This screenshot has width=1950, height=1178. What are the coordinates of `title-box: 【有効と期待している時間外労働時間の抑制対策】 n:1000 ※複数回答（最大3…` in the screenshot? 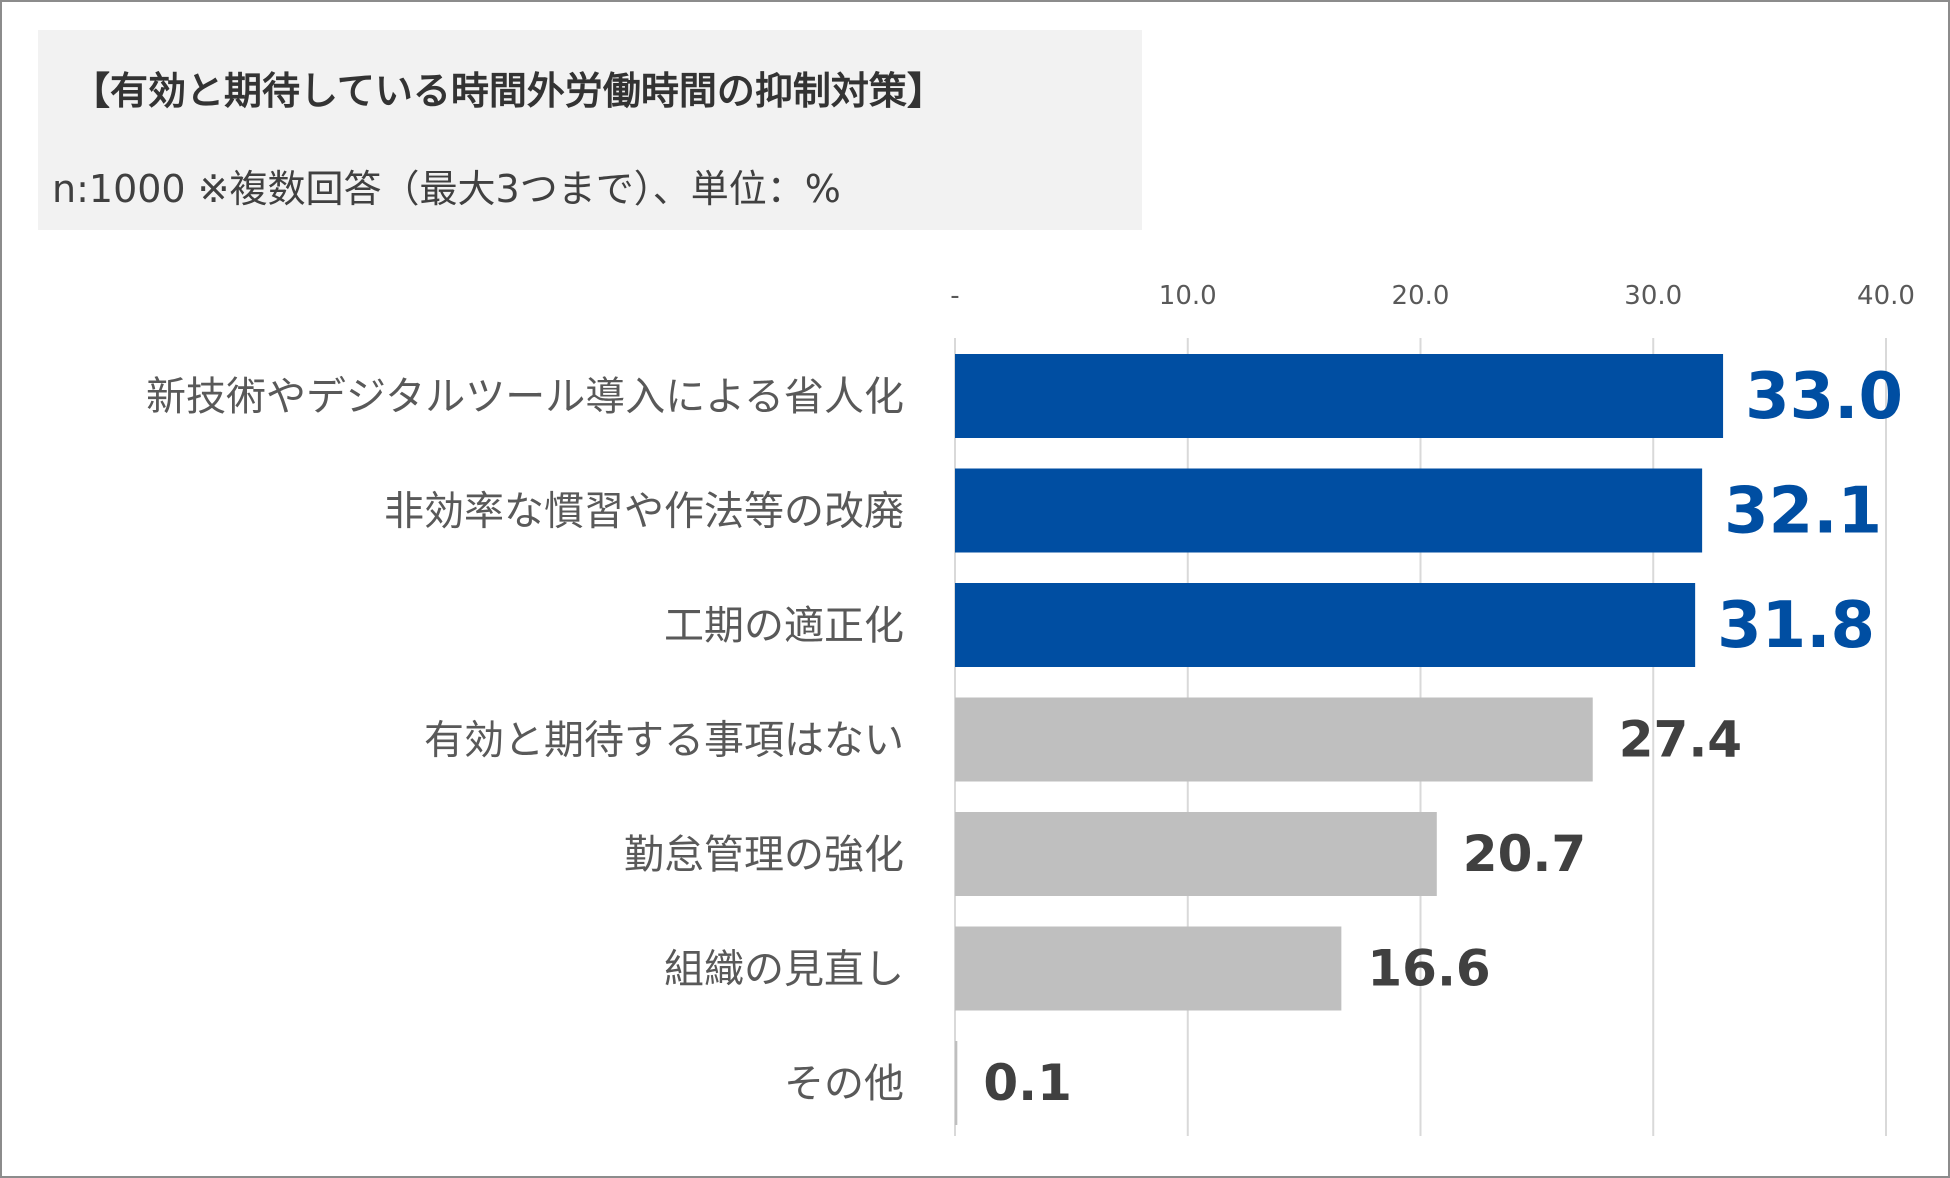 It's located at (590, 130).